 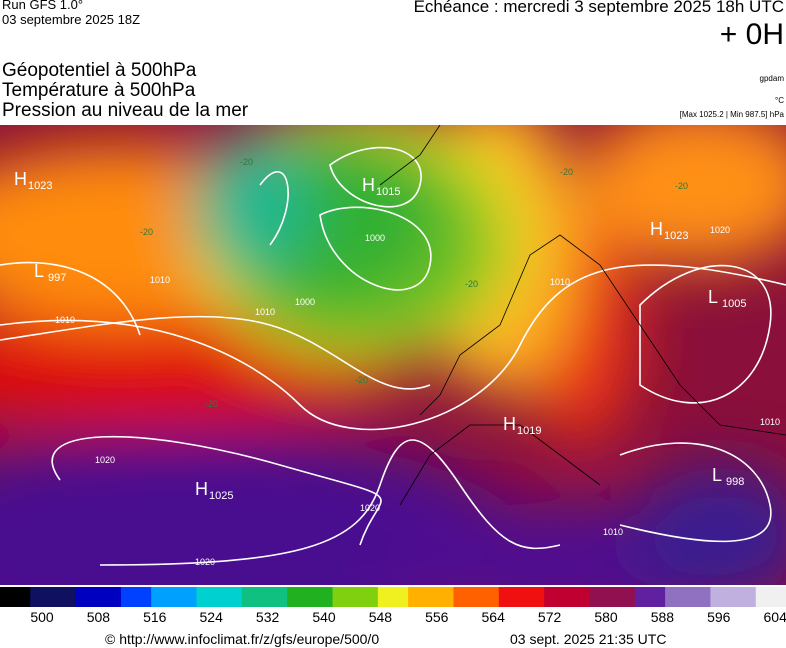 I want to click on title-2: Température à 500hPa, so click(x=99, y=90).